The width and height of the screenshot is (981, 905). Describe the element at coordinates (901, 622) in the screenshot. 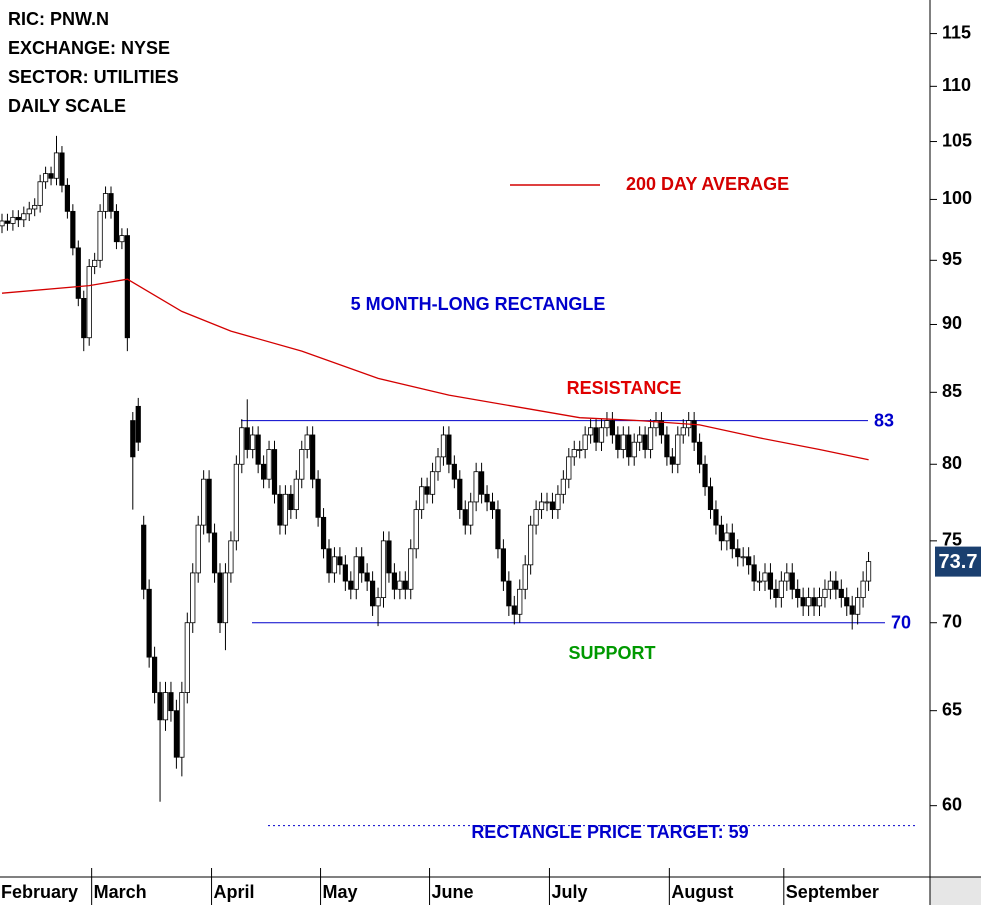

I see `level-label: 70` at that location.